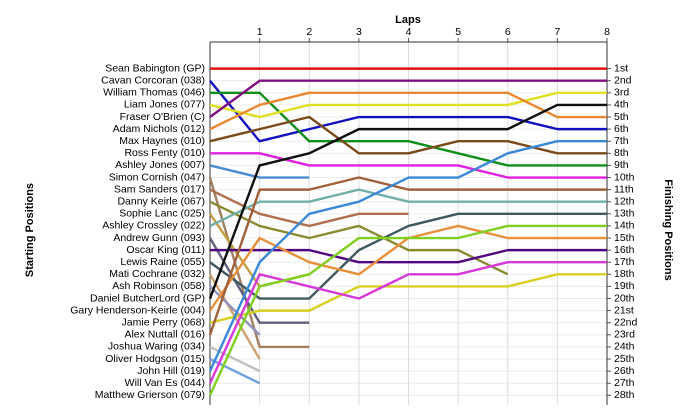 The width and height of the screenshot is (700, 420). What do you see at coordinates (164, 153) in the screenshot?
I see `legend-label: Ross Fenty (010)` at bounding box center [164, 153].